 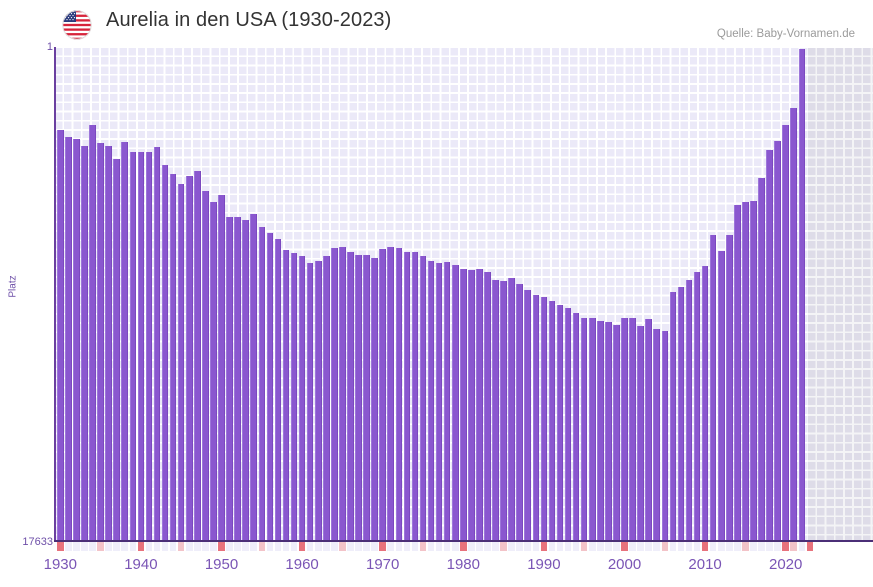 What do you see at coordinates (254, 376) in the screenshot?
I see `bar-1954` at bounding box center [254, 376].